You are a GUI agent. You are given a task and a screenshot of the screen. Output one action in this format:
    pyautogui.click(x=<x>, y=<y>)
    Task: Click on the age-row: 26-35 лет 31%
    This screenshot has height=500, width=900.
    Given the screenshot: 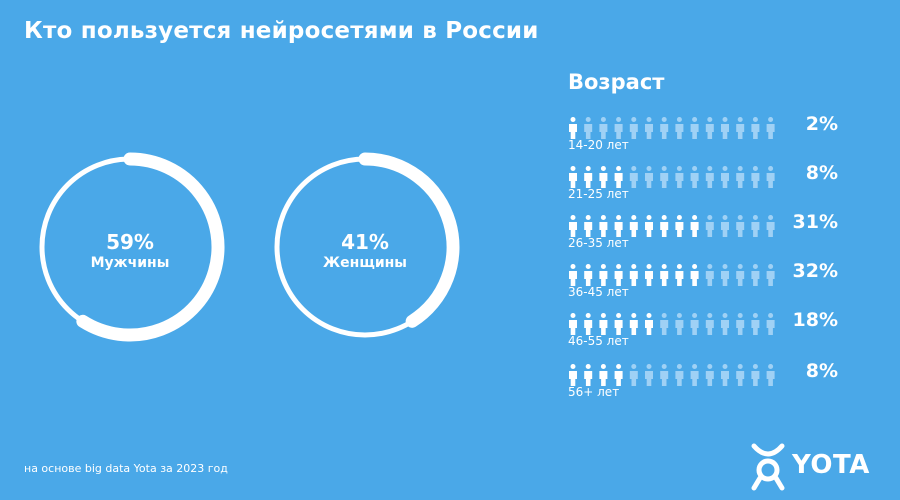 What is the action you would take?
    pyautogui.click(x=703, y=234)
    